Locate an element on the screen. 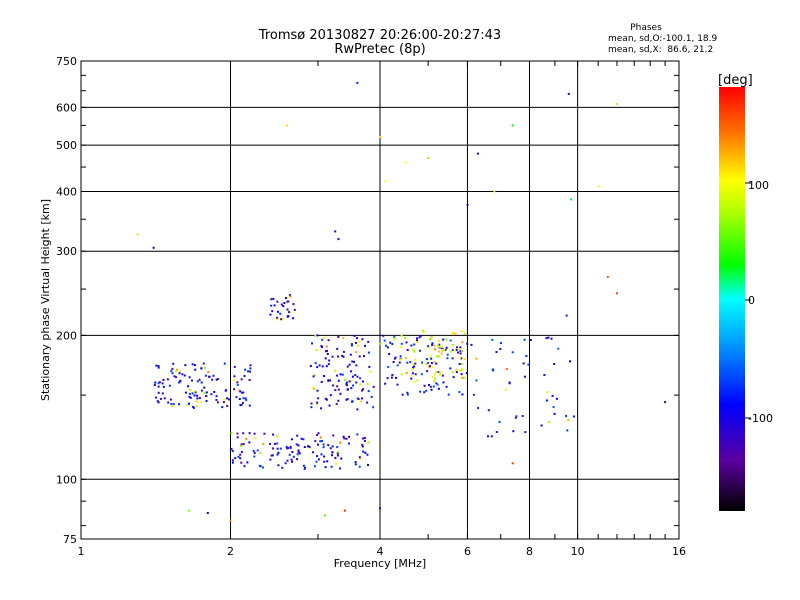  x-tick-label: 16 is located at coordinates (679, 551).